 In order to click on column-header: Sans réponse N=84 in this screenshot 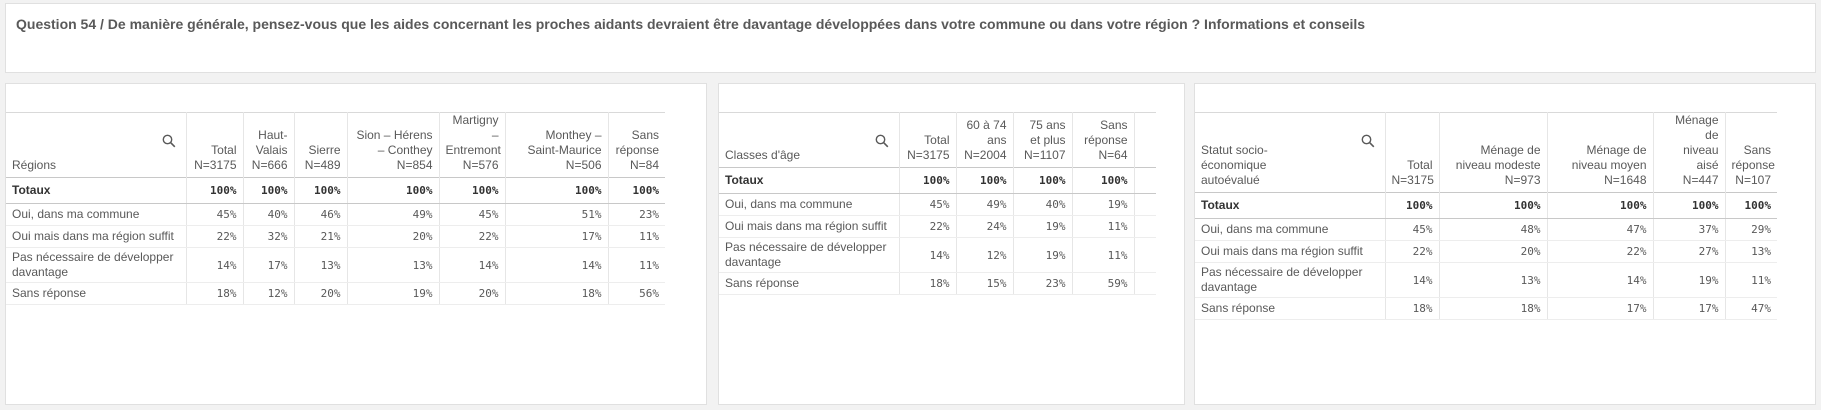, I will do `click(636, 145)`.